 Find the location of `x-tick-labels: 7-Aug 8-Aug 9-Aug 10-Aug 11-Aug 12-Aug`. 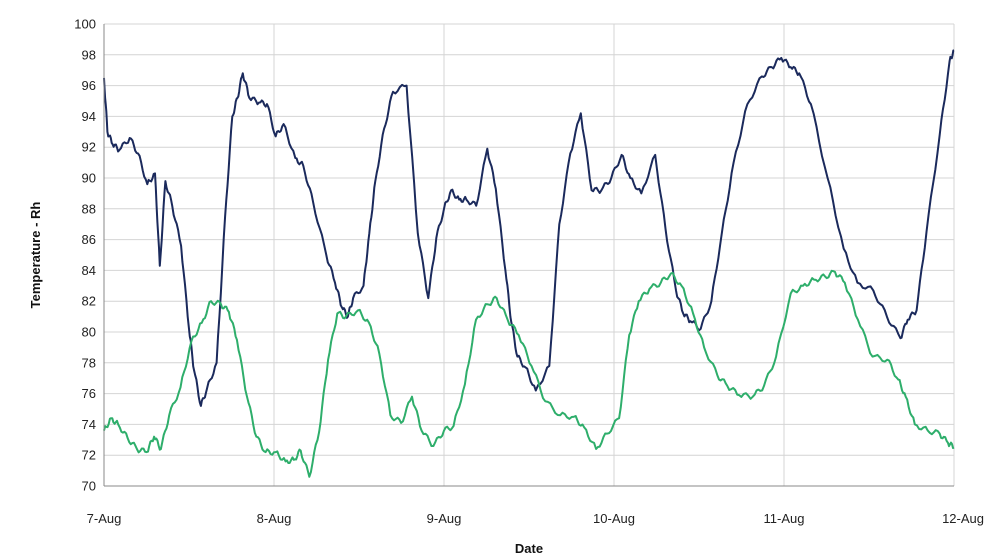

x-tick-labels: 7-Aug 8-Aug 9-Aug 10-Aug 11-Aug 12-Aug is located at coordinates (535, 518).